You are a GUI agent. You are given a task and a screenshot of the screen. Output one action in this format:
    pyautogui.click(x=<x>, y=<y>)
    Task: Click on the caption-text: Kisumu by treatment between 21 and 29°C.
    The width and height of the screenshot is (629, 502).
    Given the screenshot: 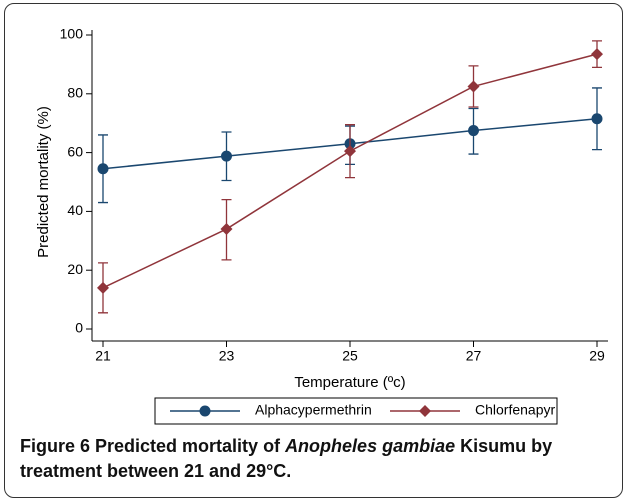 What is the action you would take?
    pyautogui.click(x=286, y=458)
    